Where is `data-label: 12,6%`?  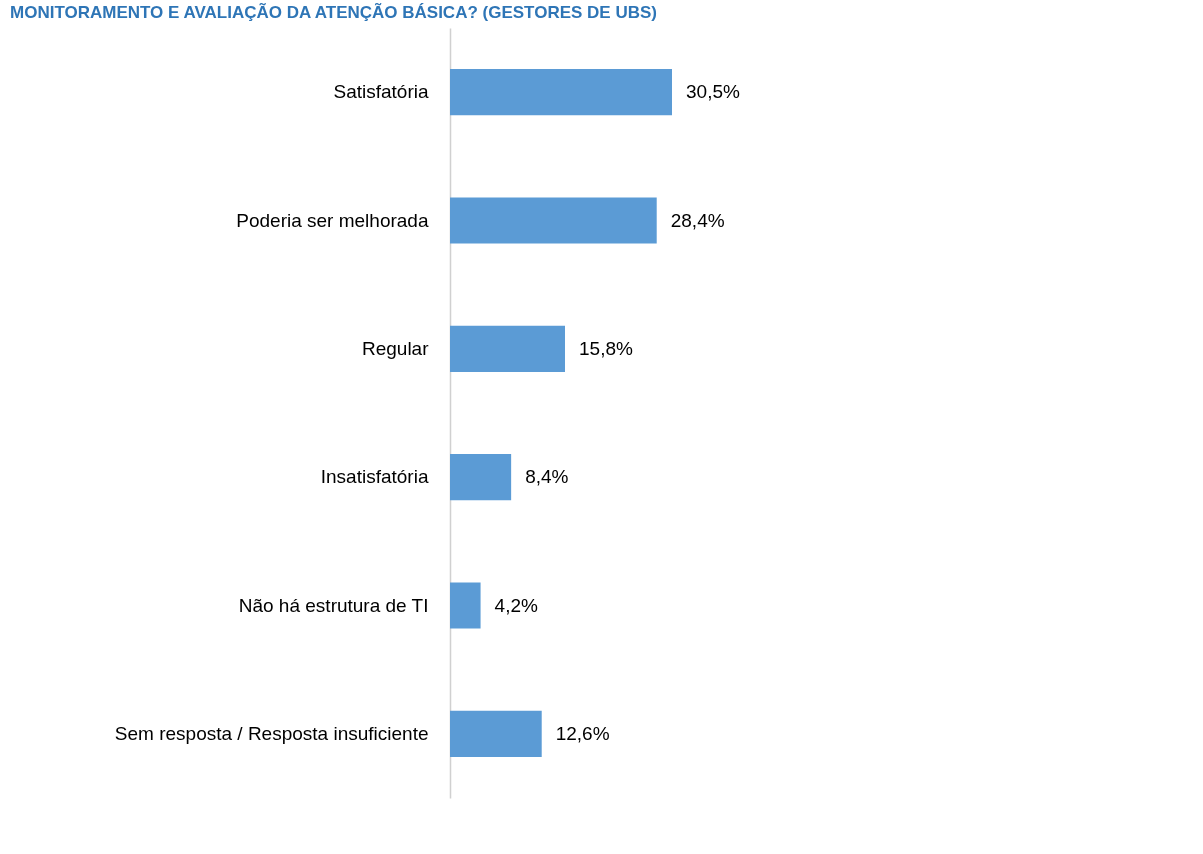
data-label: 12,6% is located at coordinates (582, 733).